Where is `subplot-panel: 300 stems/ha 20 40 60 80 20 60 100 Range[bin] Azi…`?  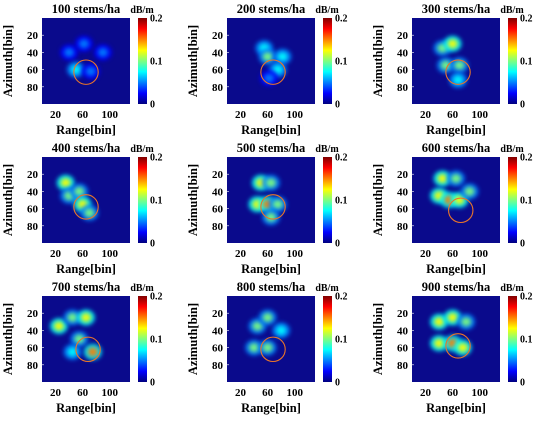
subplot-panel: 300 stems/ha 20 40 60 80 20 60 100 Range[bin] Azi… is located at coordinates (452, 69).